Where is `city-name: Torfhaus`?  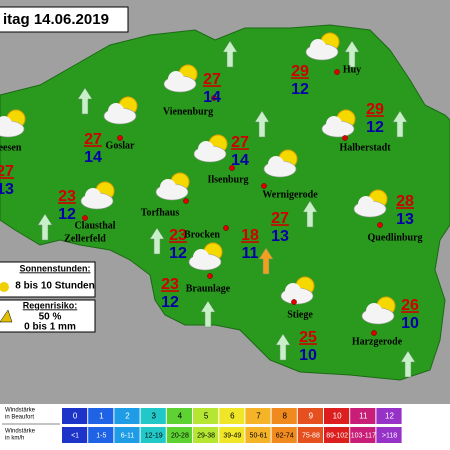 city-name: Torfhaus is located at coordinates (160, 212).